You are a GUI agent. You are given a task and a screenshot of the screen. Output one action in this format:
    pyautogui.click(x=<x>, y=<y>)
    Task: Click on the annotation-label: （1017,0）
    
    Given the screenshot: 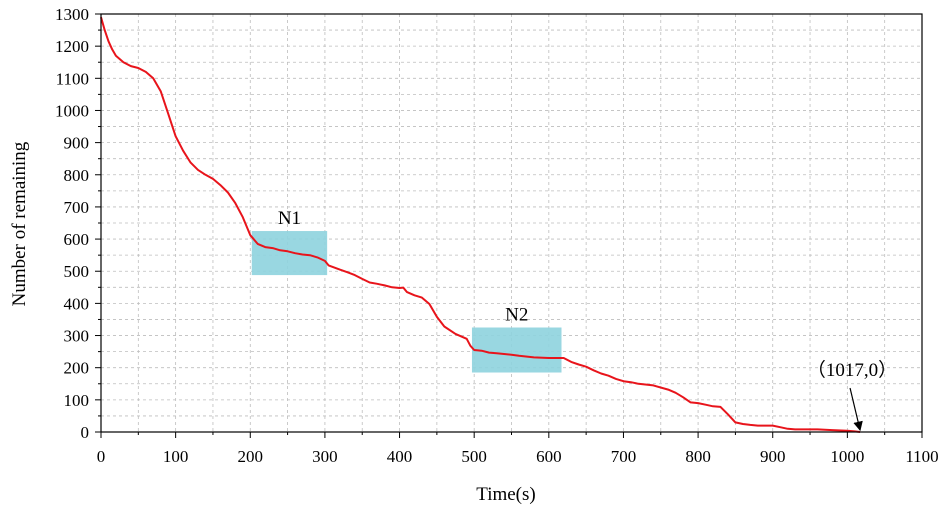 What is the action you would take?
    pyautogui.click(x=852, y=370)
    